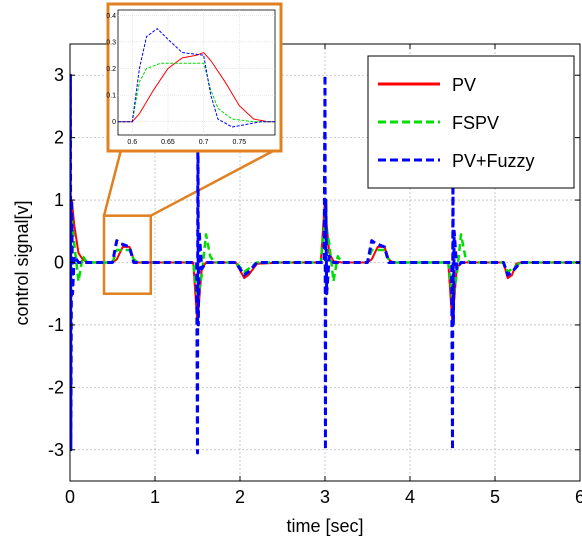 Image resolution: width=582 pixels, height=539 pixels. I want to click on inset-series-line-pv, so click(196, 87).